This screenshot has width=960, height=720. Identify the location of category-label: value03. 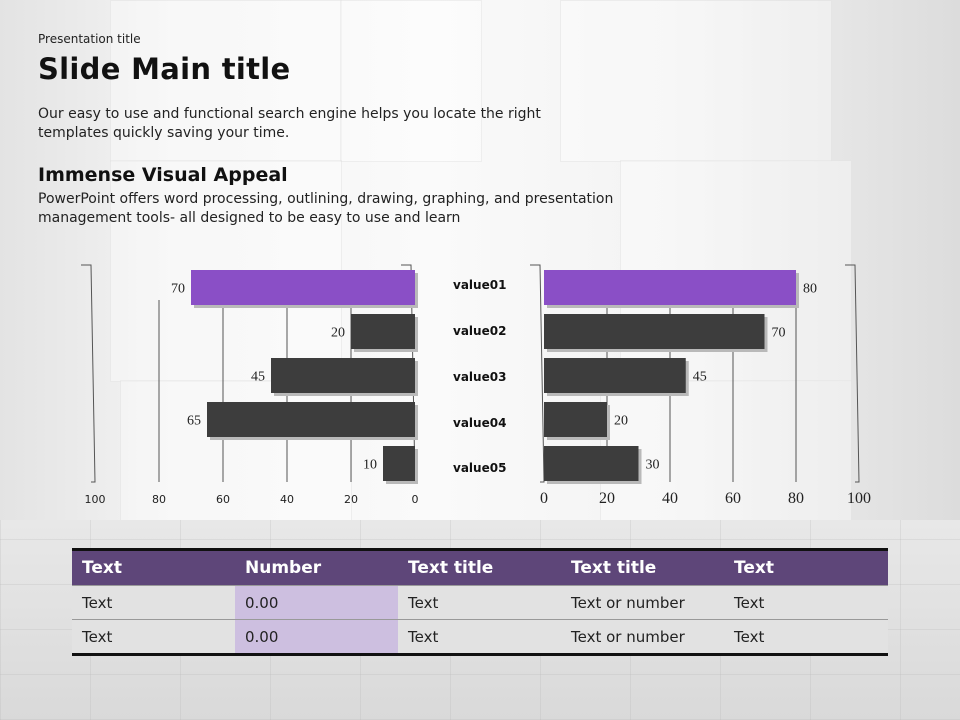
(480, 377).